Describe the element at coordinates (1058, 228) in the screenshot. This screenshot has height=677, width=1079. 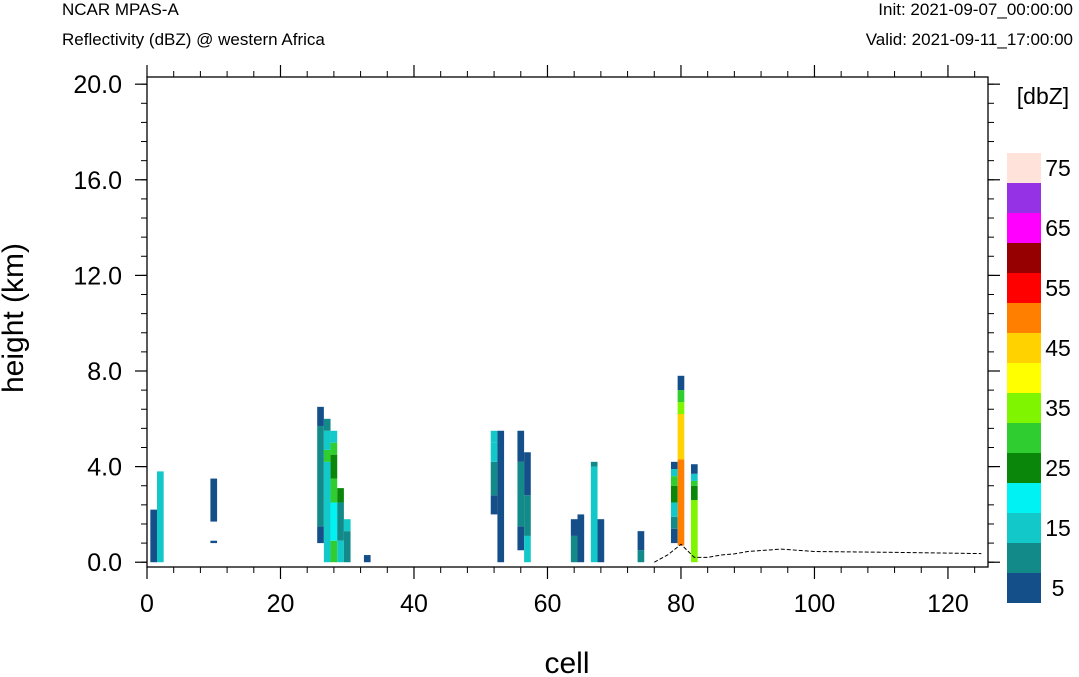
I see `colorbar-label: 65` at that location.